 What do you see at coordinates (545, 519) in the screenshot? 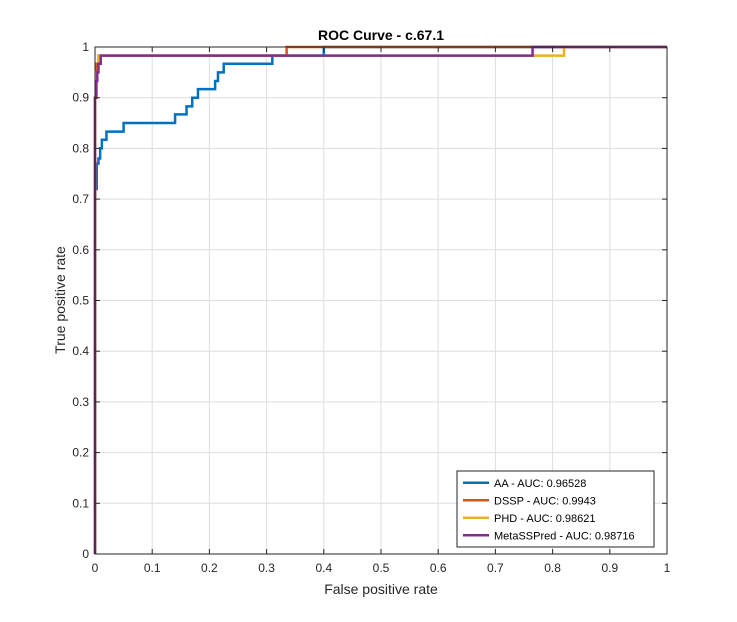
I see `legend-label: PHD - AUC: 0.98621` at bounding box center [545, 519].